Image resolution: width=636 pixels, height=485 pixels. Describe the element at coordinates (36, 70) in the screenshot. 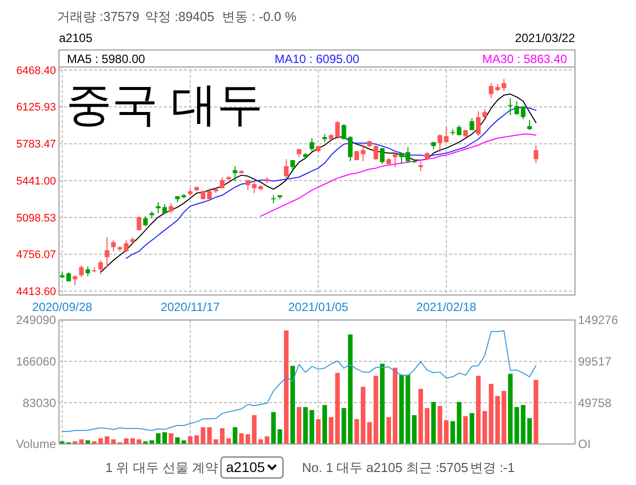

I see `y-tick-label: 6468.40` at that location.